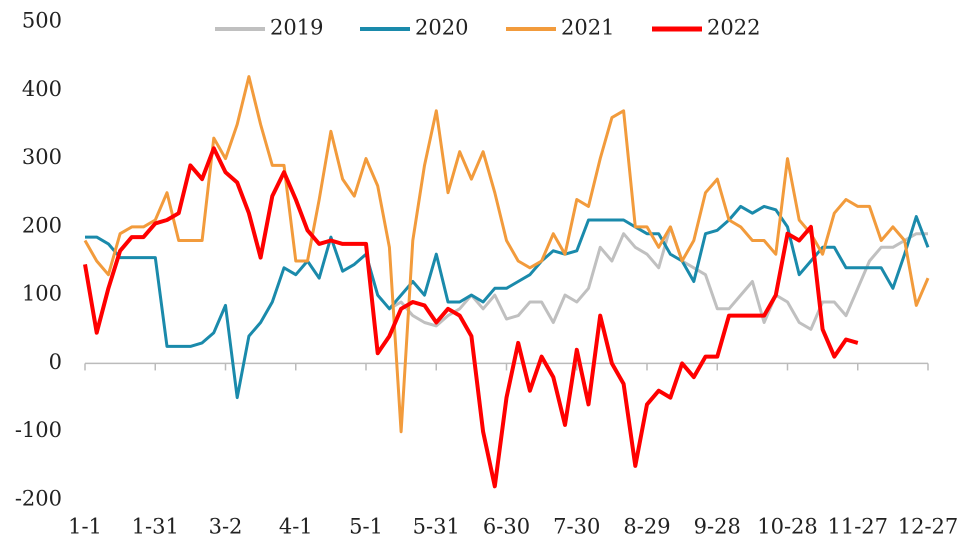  I want to click on y-tick-label: 300, so click(42, 157).